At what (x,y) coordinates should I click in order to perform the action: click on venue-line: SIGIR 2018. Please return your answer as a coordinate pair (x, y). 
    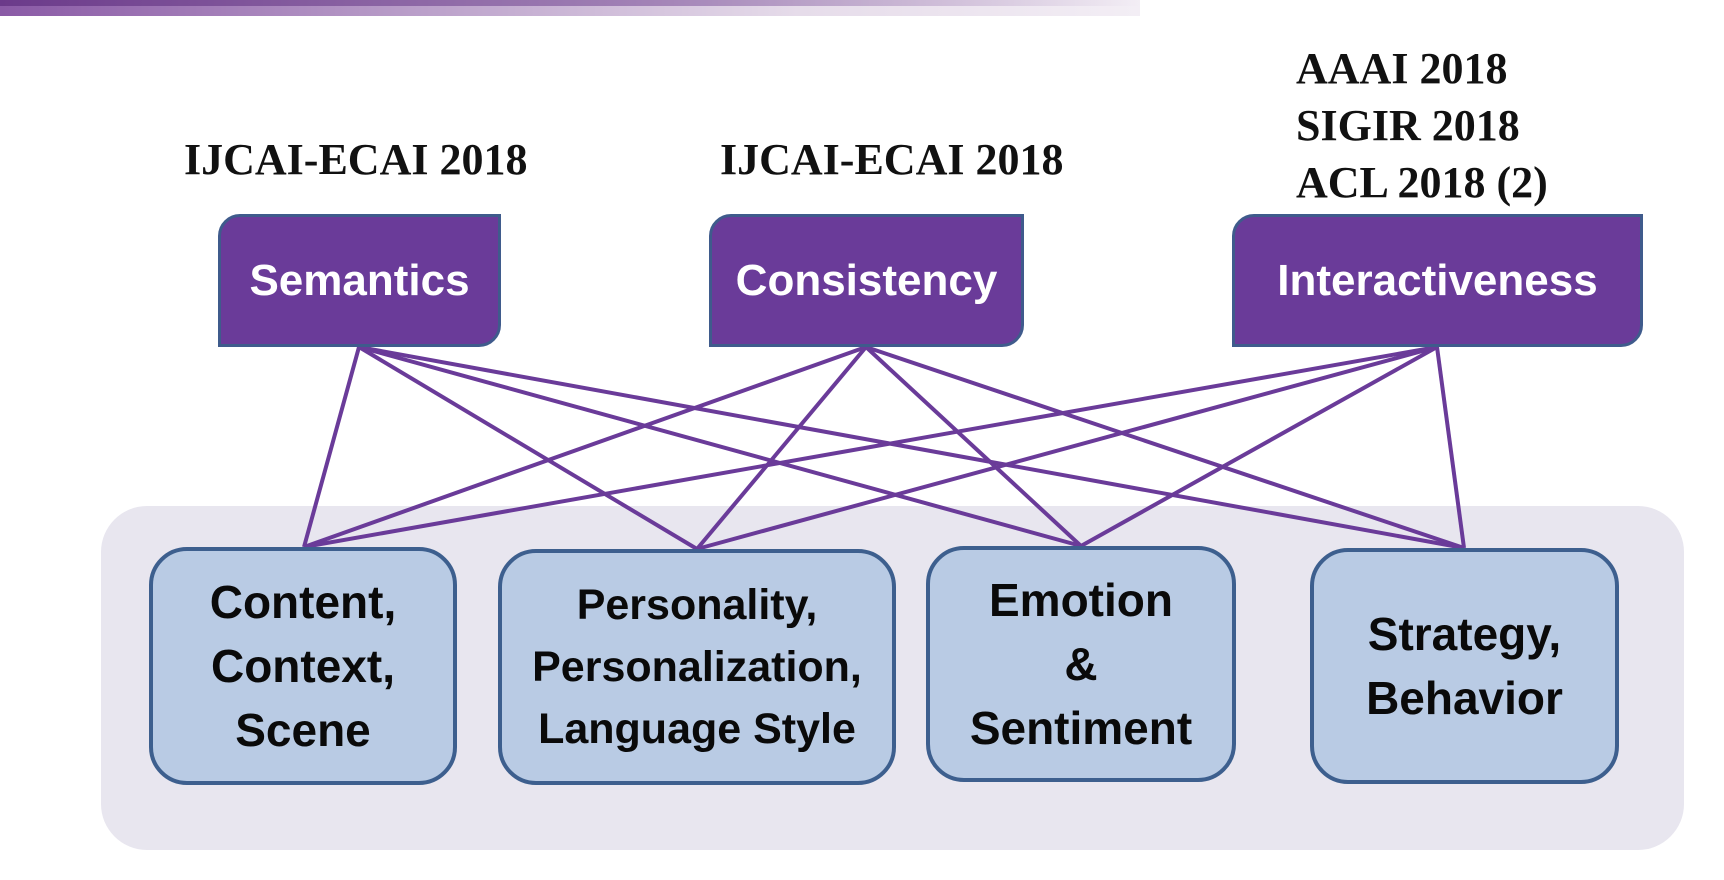
    Looking at the image, I should click on (1408, 125).